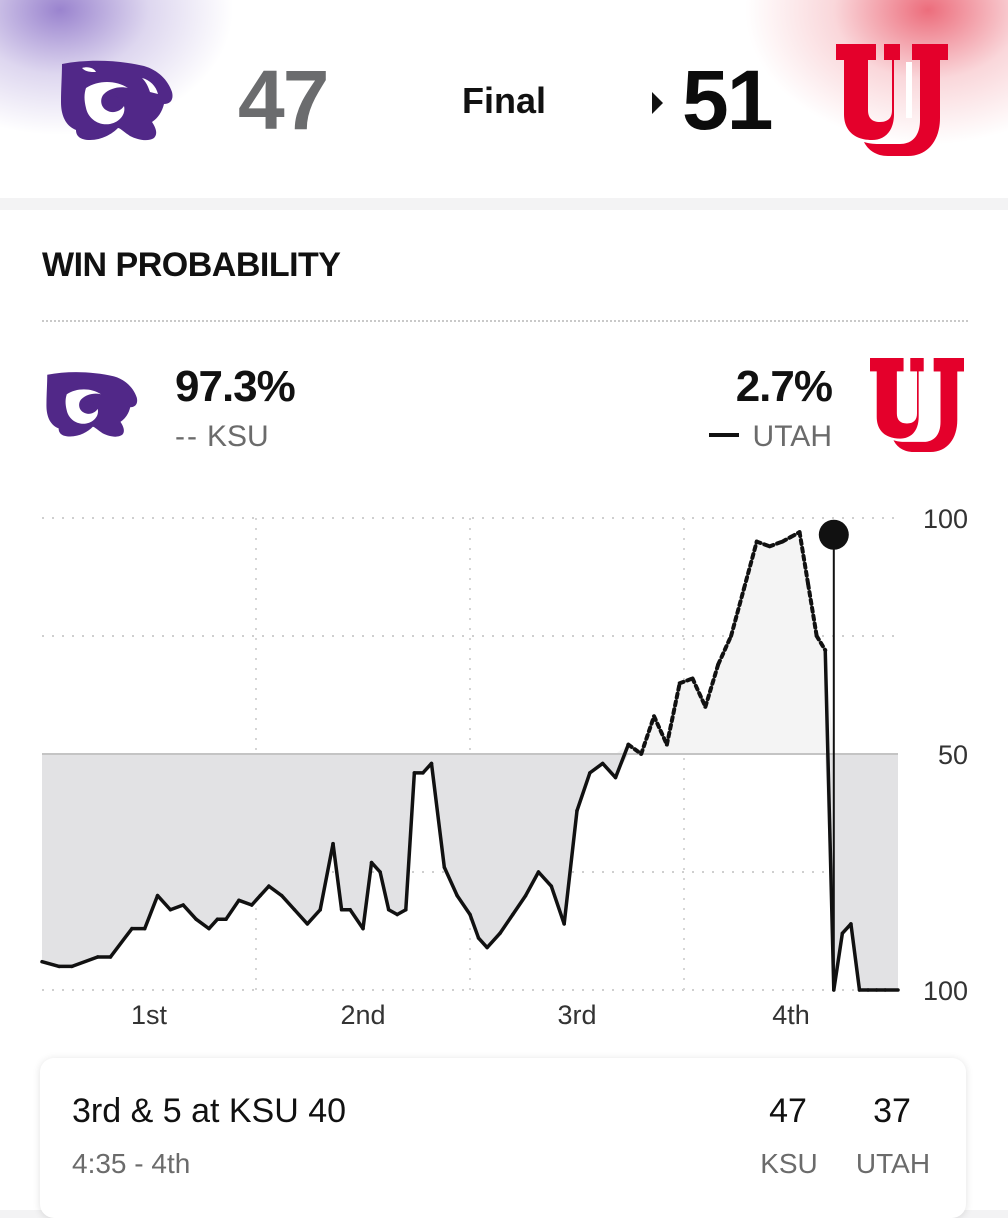  What do you see at coordinates (788, 1111) in the screenshot?
I see `away-play-score: 47` at bounding box center [788, 1111].